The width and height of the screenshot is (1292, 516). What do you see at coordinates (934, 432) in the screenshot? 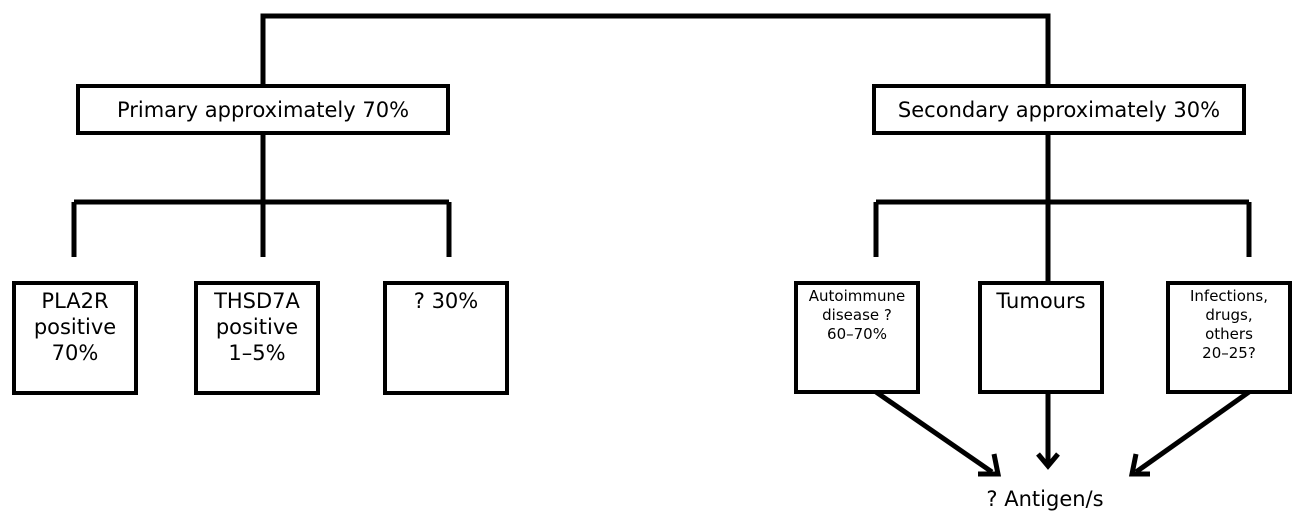
I see `arrow-autoimmune-to-antigen` at bounding box center [934, 432].